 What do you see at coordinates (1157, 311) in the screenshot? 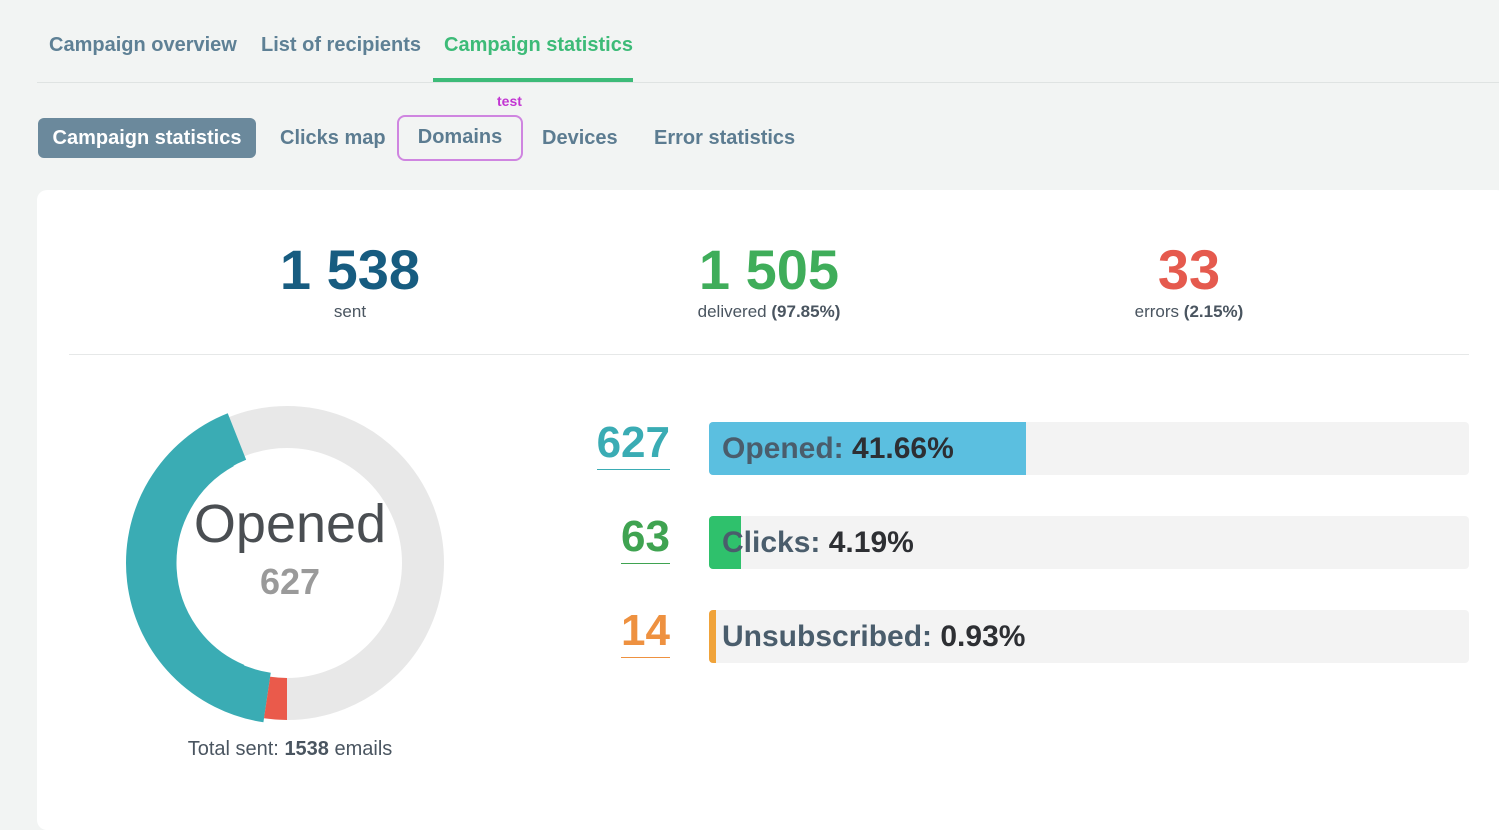
I see `errors-label: errors` at bounding box center [1157, 311].